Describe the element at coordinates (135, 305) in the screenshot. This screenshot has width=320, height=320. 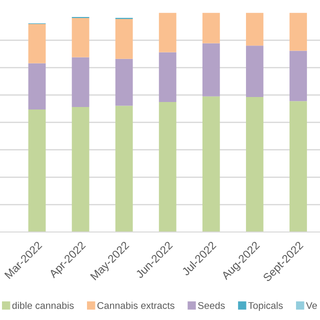
I see `legend-label: Cannabis extracts` at that location.